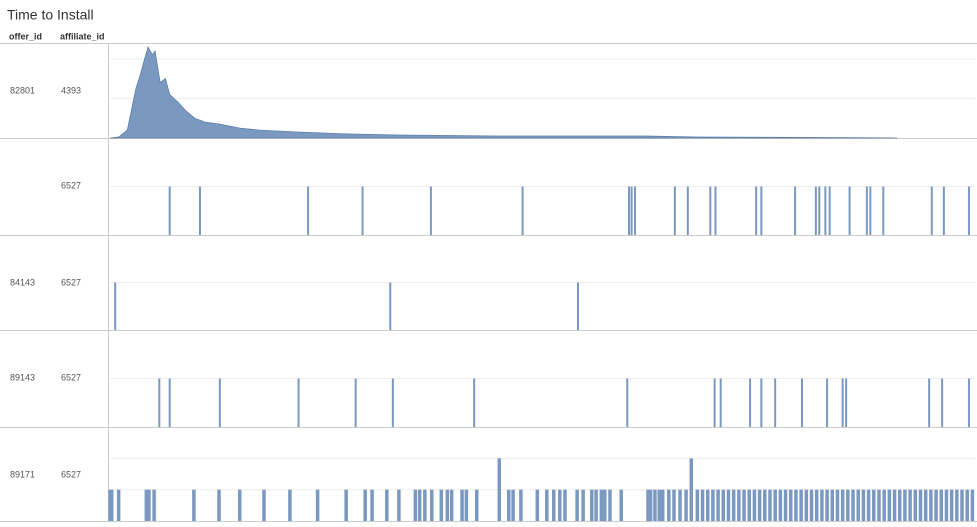 This screenshot has width=977, height=527. I want to click on offer-id: 84143, so click(22, 282).